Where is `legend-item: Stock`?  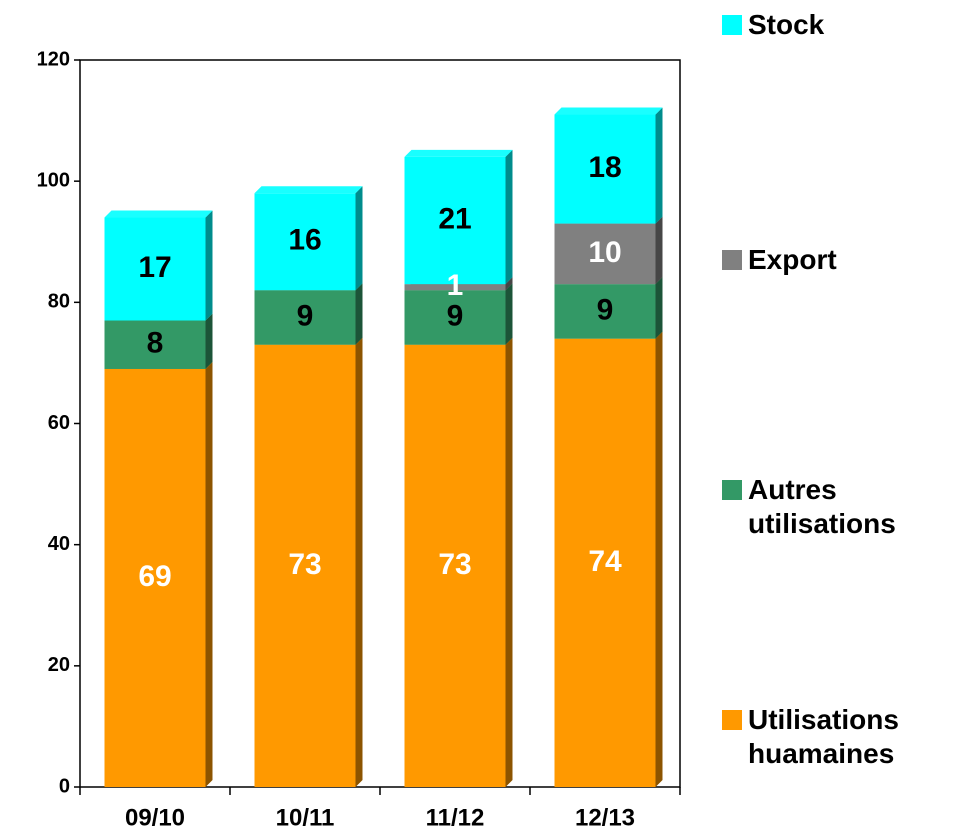
legend-item: Stock is located at coordinates (837, 25).